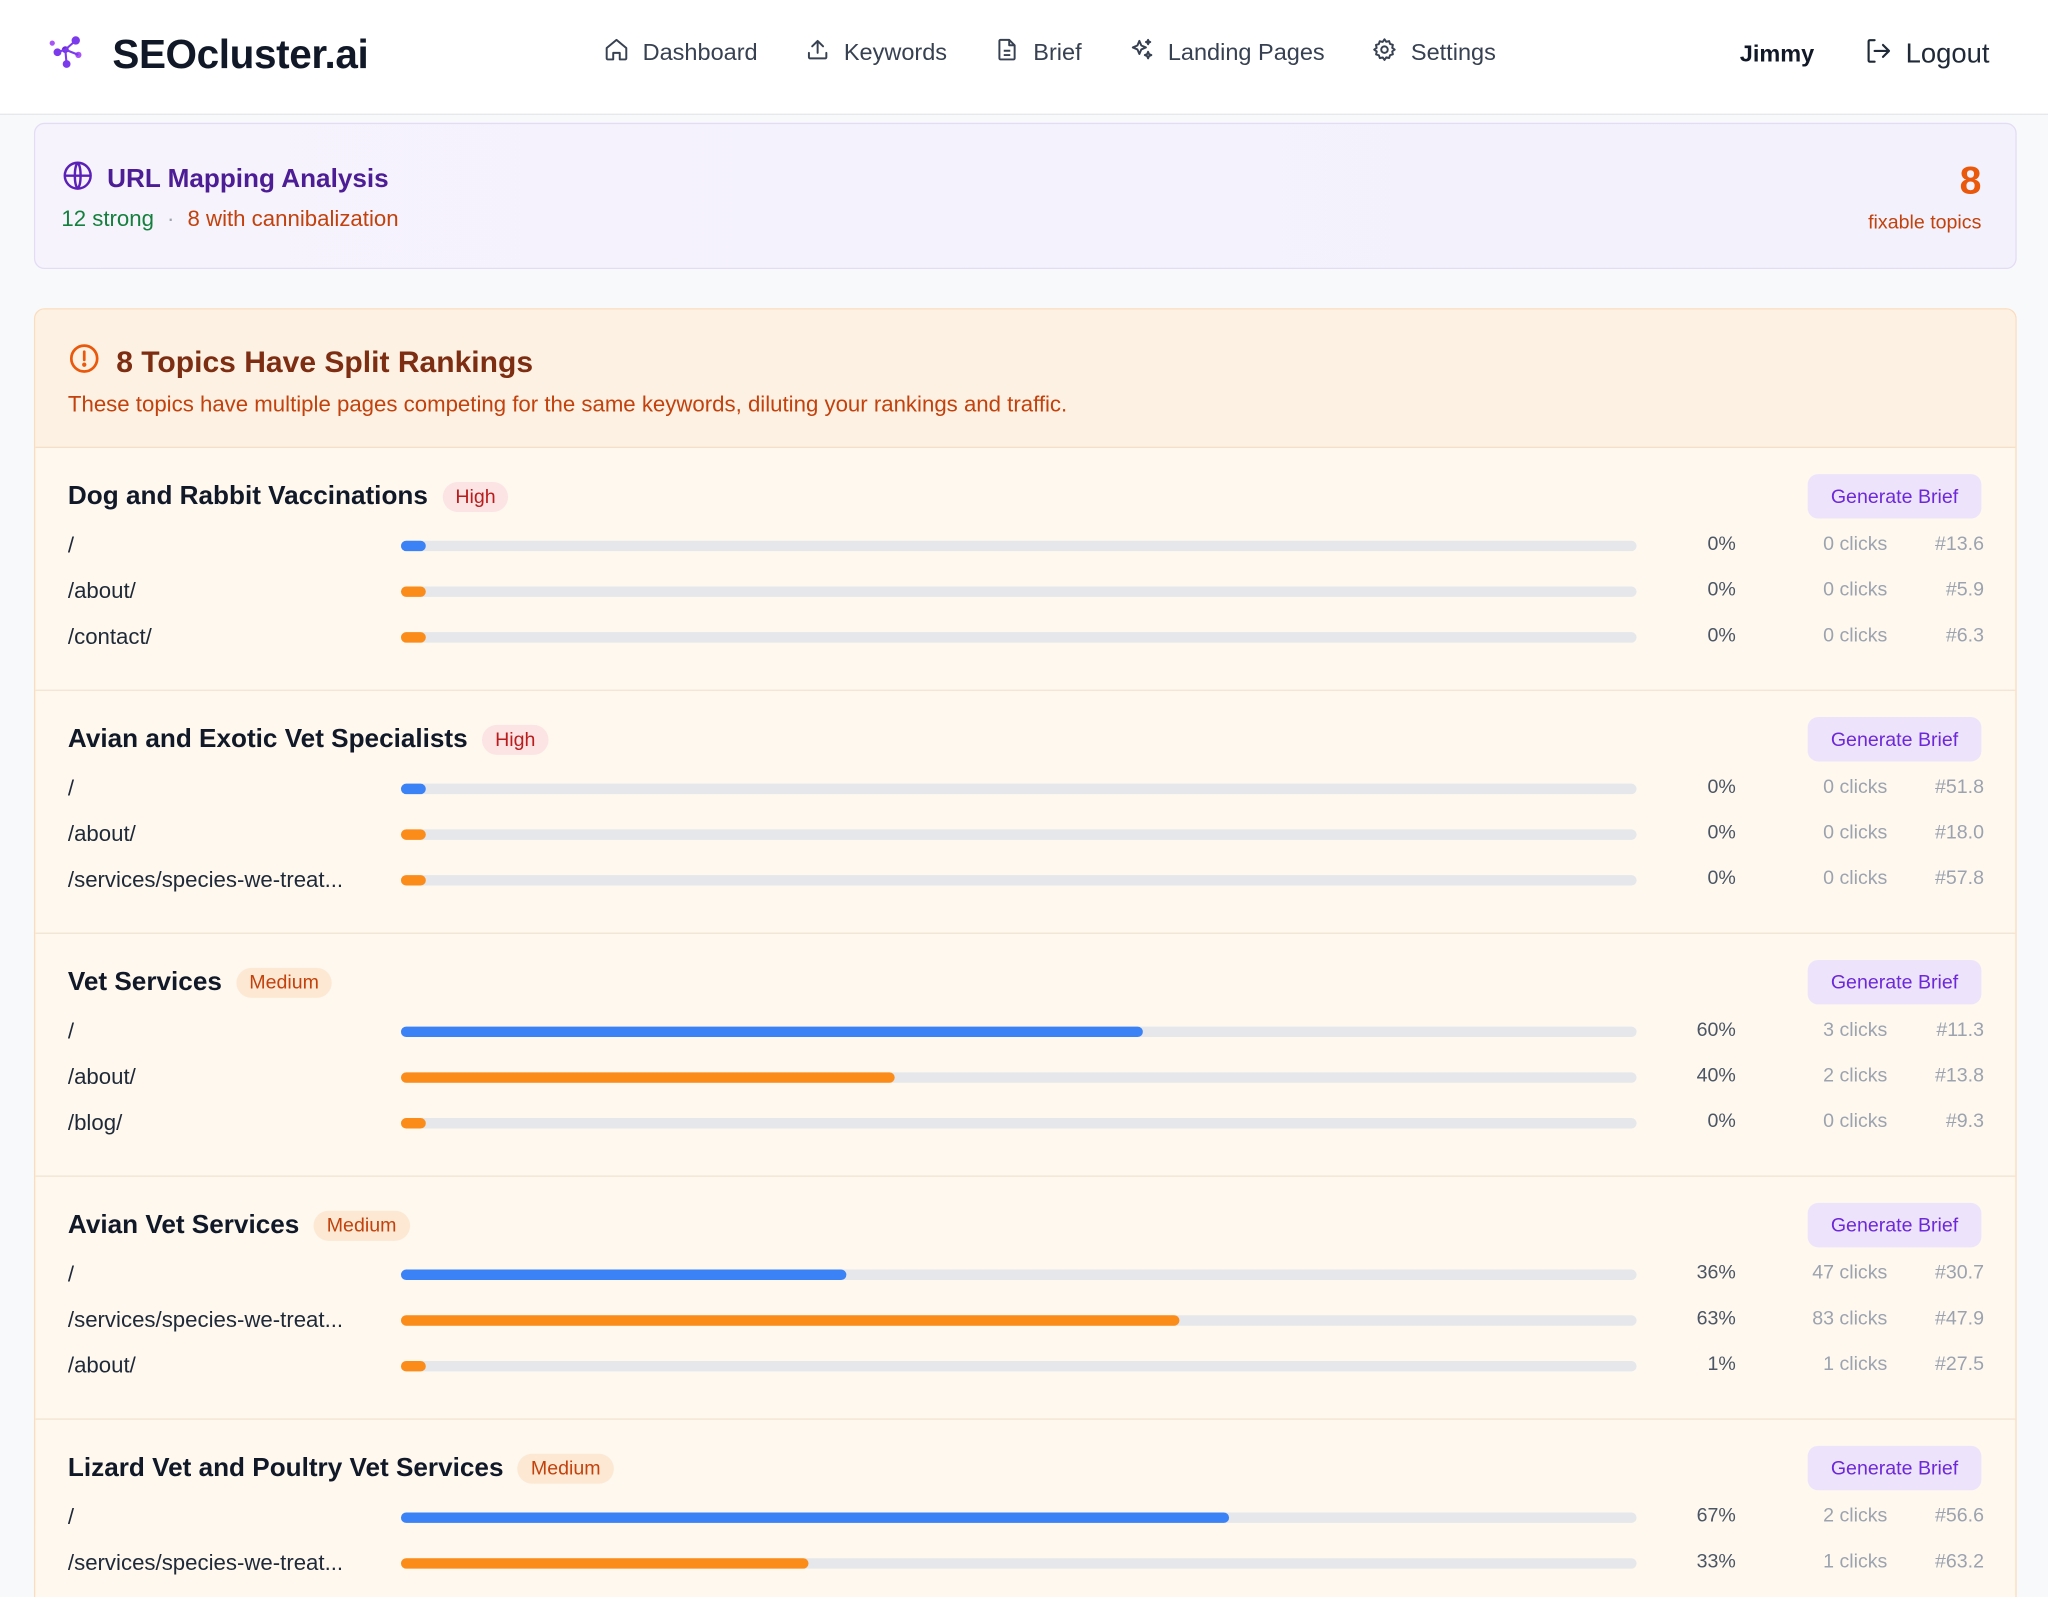  Describe the element at coordinates (1959, 1561) in the screenshot. I see `avg-position: #63.2` at that location.